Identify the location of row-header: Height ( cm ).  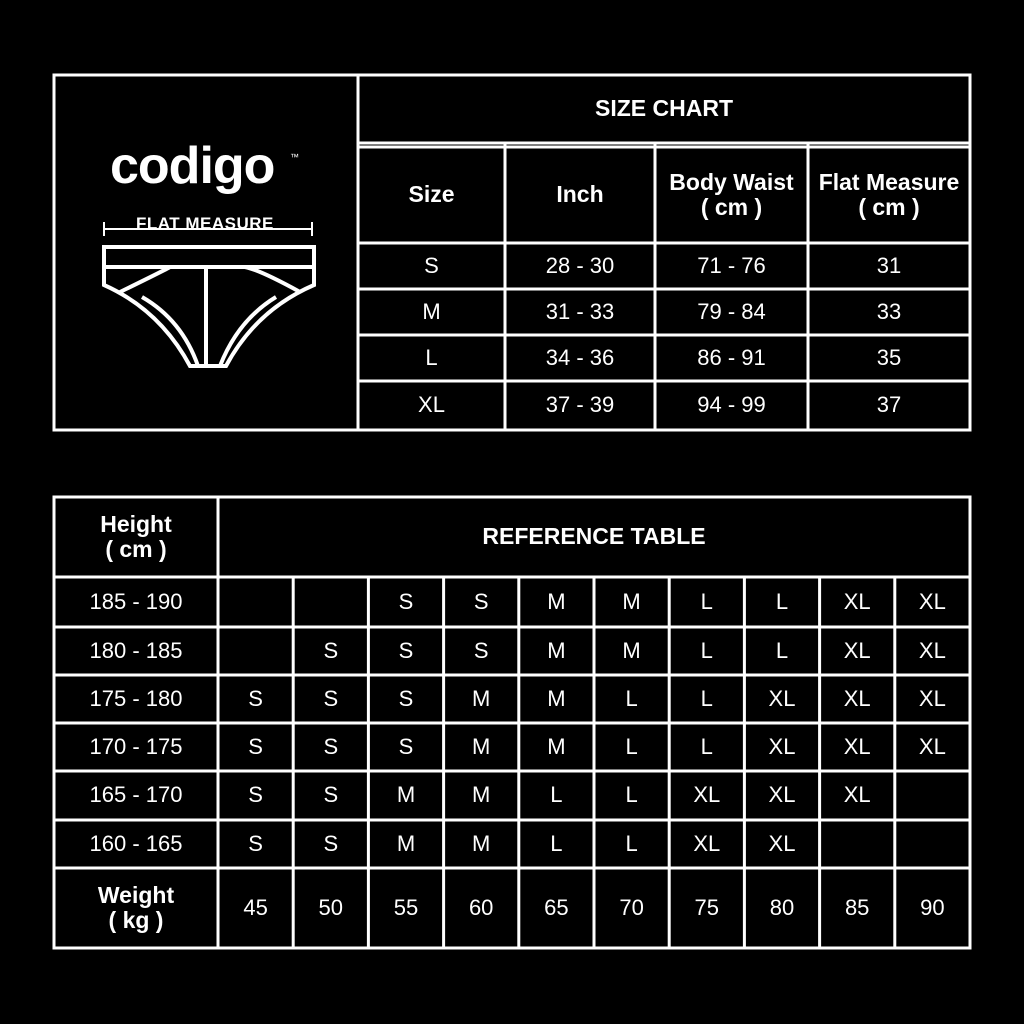
(136, 536).